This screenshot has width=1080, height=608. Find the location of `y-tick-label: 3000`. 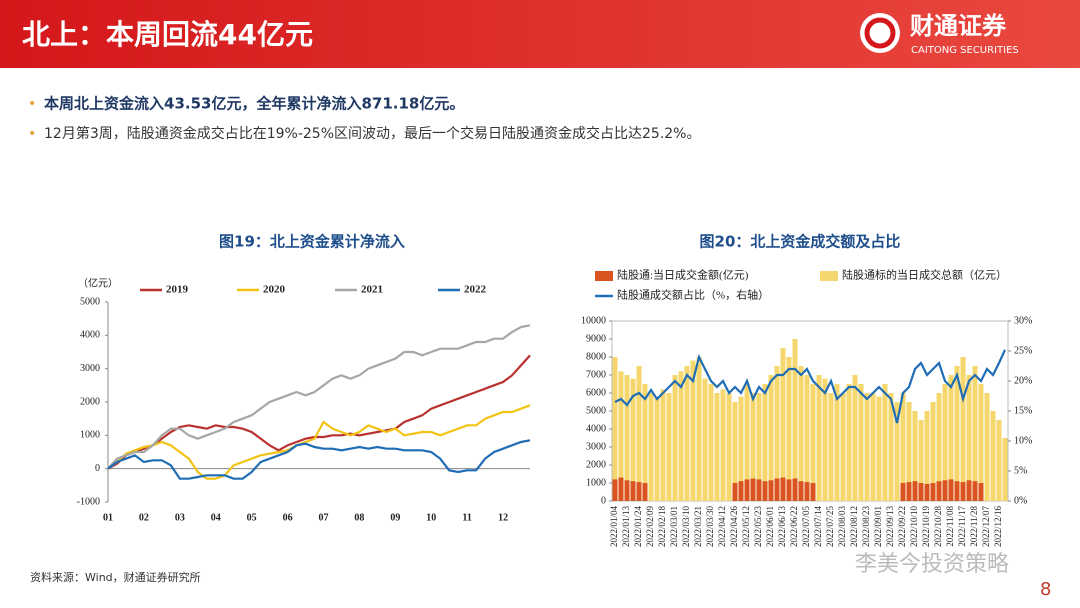

y-tick-label: 3000 is located at coordinates (90, 368).